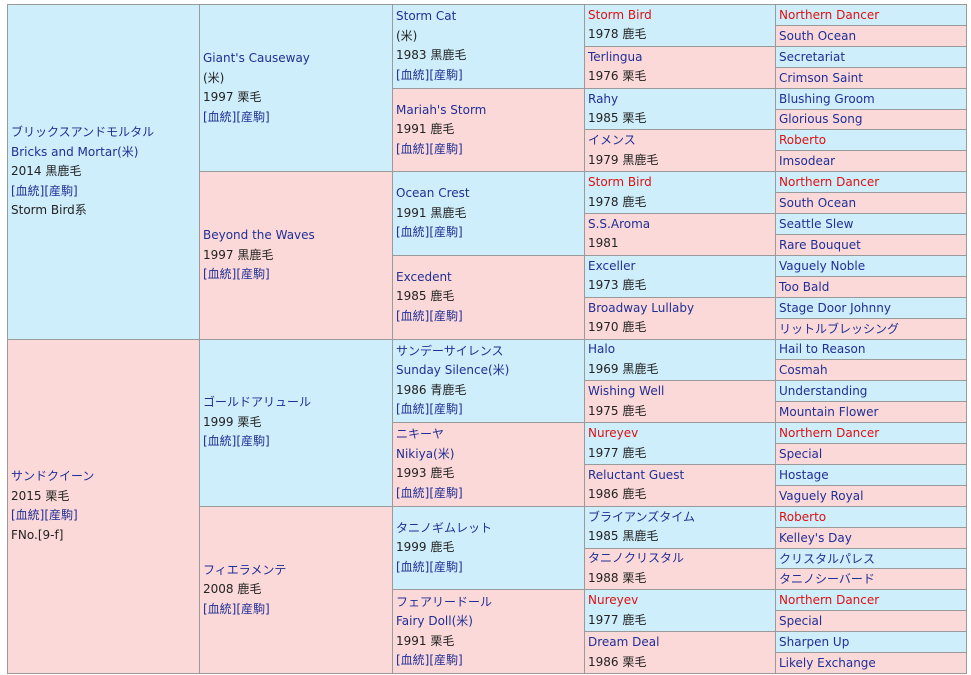  I want to click on gen4-name: Broadway Lullaby, so click(641, 307).